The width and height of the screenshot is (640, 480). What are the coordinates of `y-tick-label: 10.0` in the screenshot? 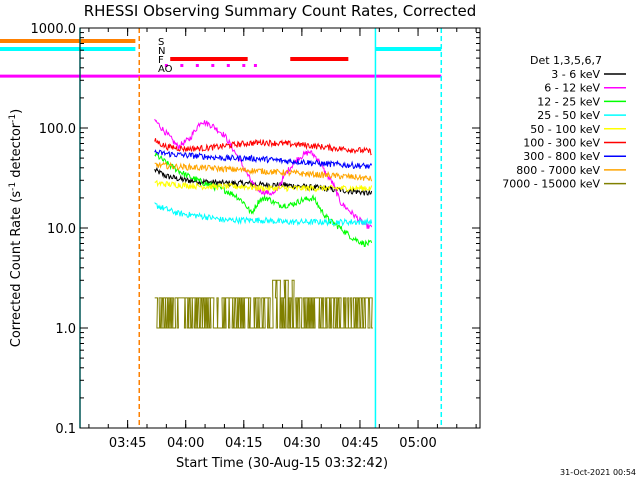 It's located at (61, 229).